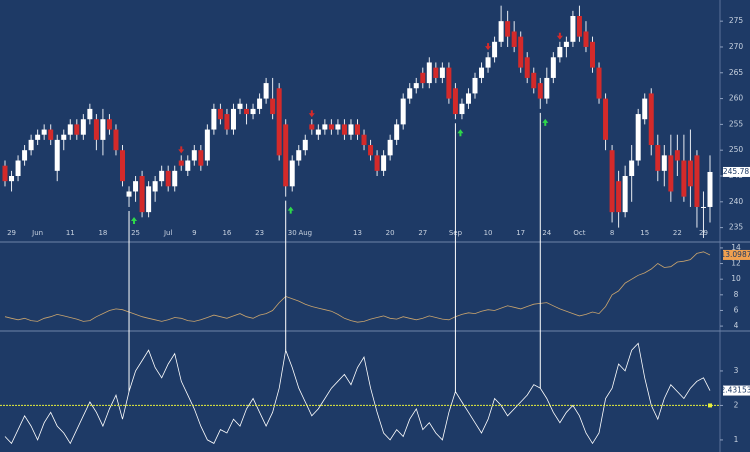  I want to click on last-price-label: 245.78, so click(736, 171).